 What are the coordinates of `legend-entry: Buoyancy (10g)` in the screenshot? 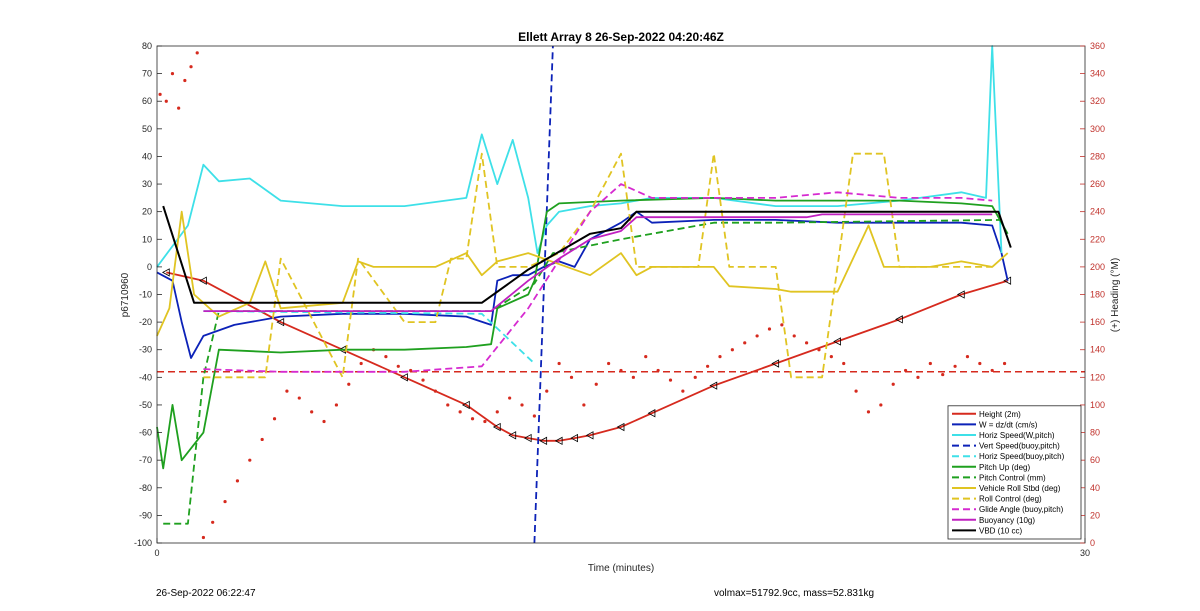 It's located at (1007, 520).